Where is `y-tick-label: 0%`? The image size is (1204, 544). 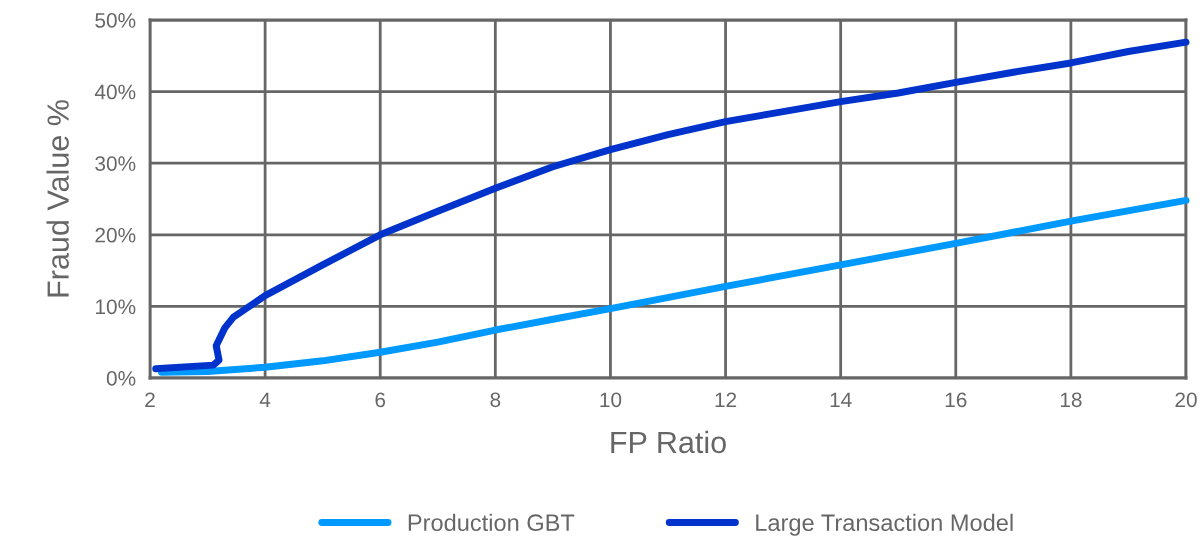 y-tick-label: 0% is located at coordinates (121, 378).